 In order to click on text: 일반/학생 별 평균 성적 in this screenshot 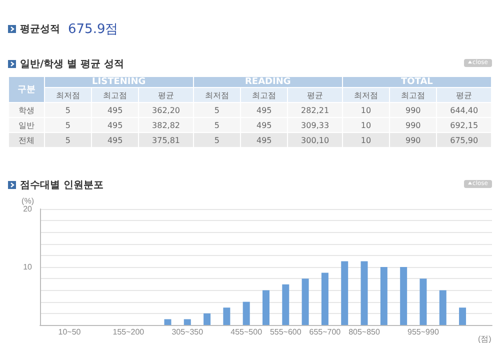, I will do `click(71, 64)`.